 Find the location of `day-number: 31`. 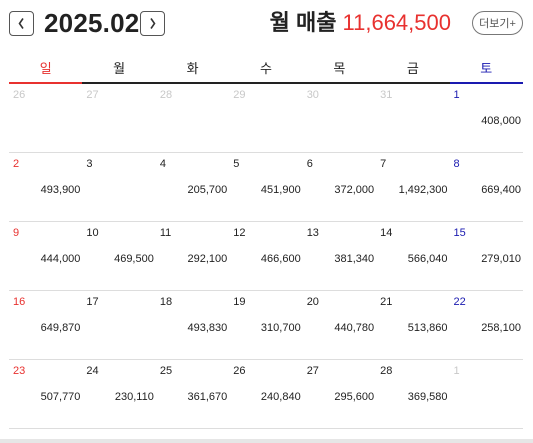

day-number: 31 is located at coordinates (386, 95).